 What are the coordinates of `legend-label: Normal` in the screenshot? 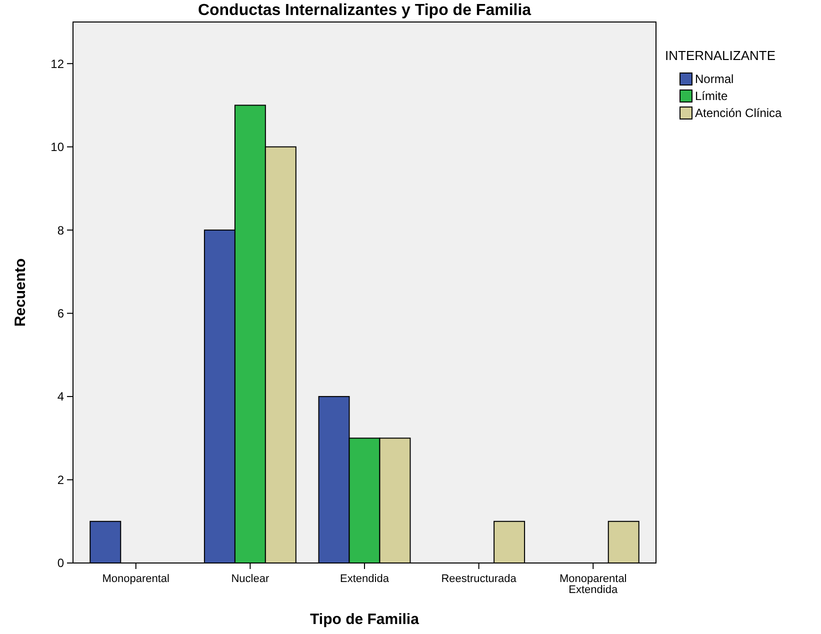 It's located at (714, 79).